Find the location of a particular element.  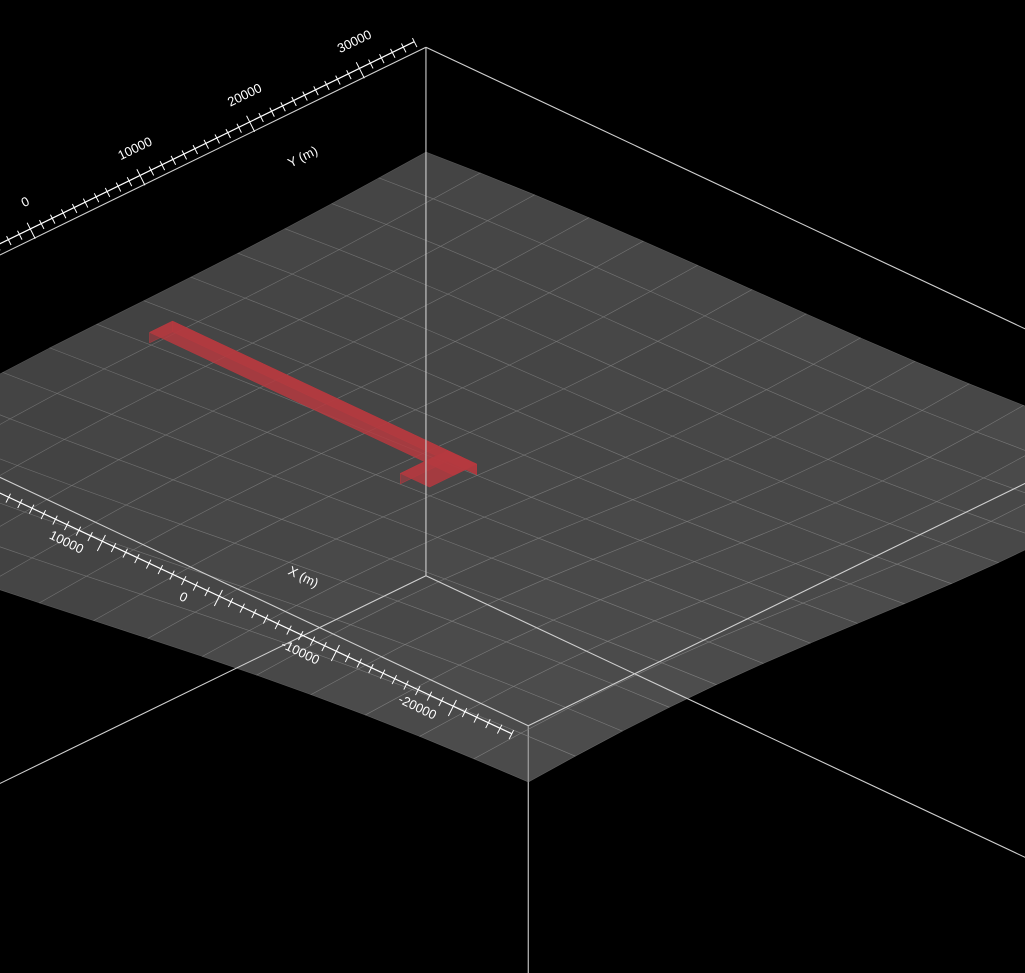

box-edge-bottom-y-left is located at coordinates (213, 680).